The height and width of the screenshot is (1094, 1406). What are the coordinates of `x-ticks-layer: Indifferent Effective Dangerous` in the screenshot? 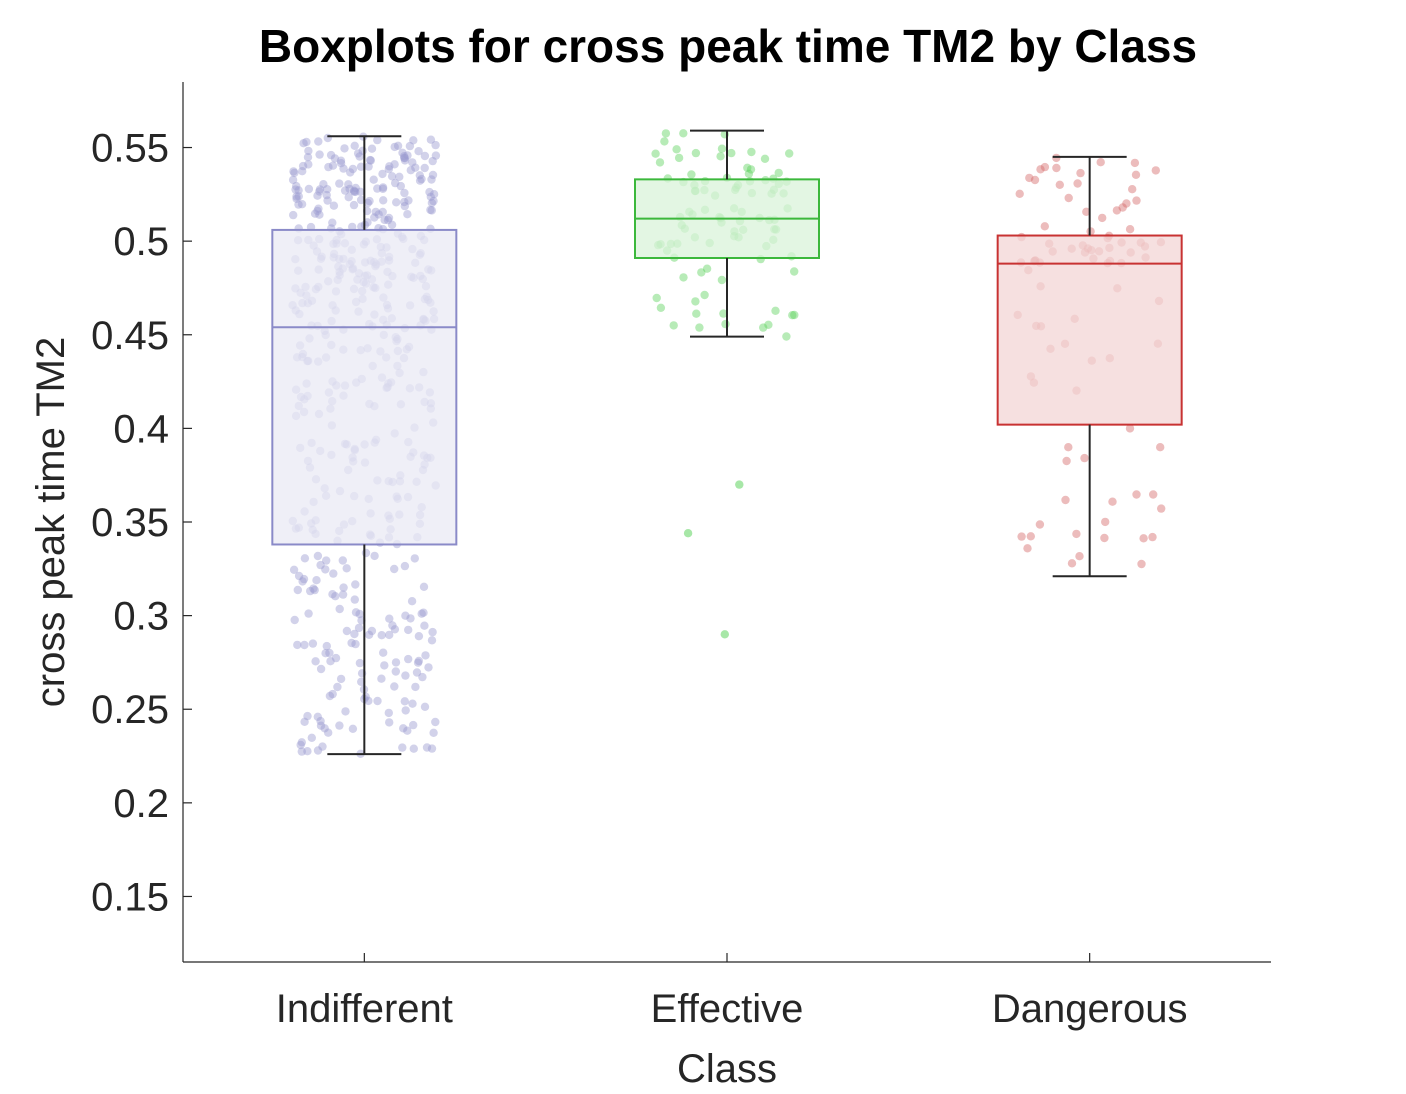 It's located at (732, 992).